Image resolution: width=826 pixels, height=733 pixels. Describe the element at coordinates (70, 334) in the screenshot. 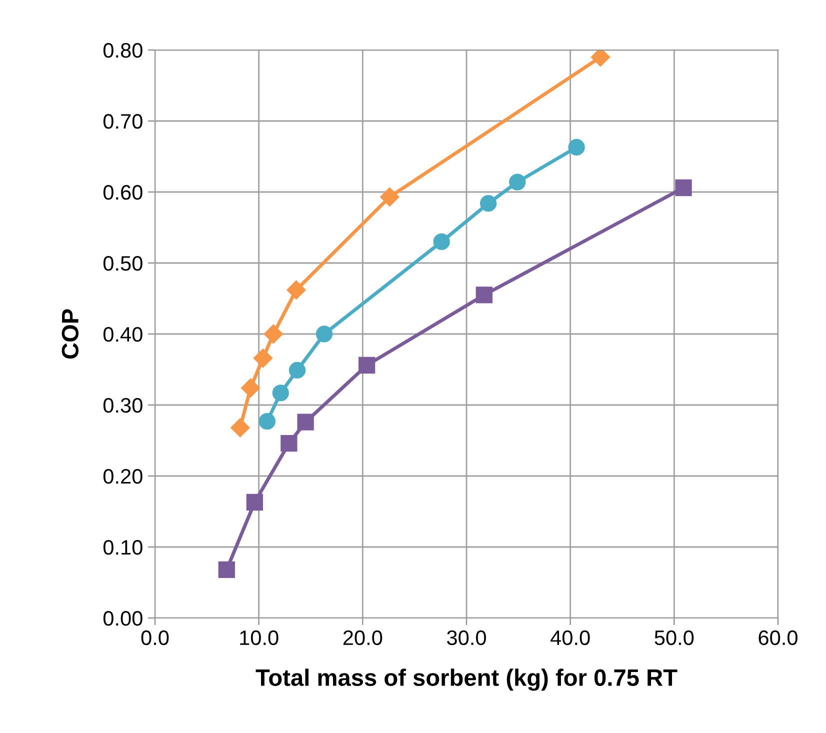

I see `y-axis-title: COP` at that location.